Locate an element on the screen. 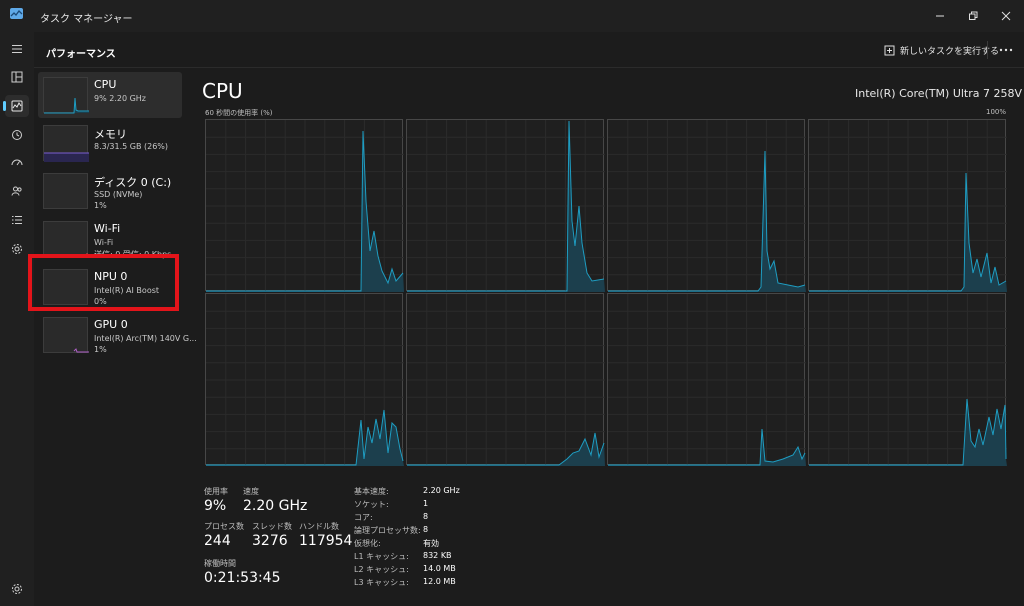 The width and height of the screenshot is (1024, 606). spec-value: 有効 is located at coordinates (431, 543).